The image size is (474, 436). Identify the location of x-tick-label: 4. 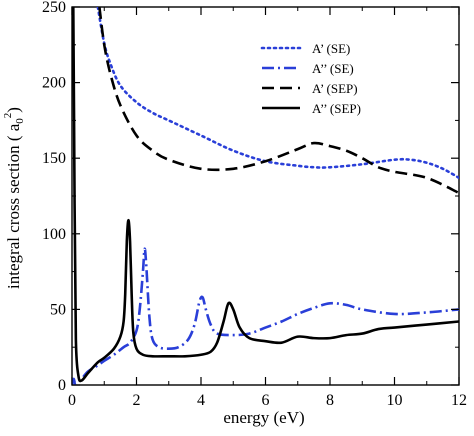
(201, 400).